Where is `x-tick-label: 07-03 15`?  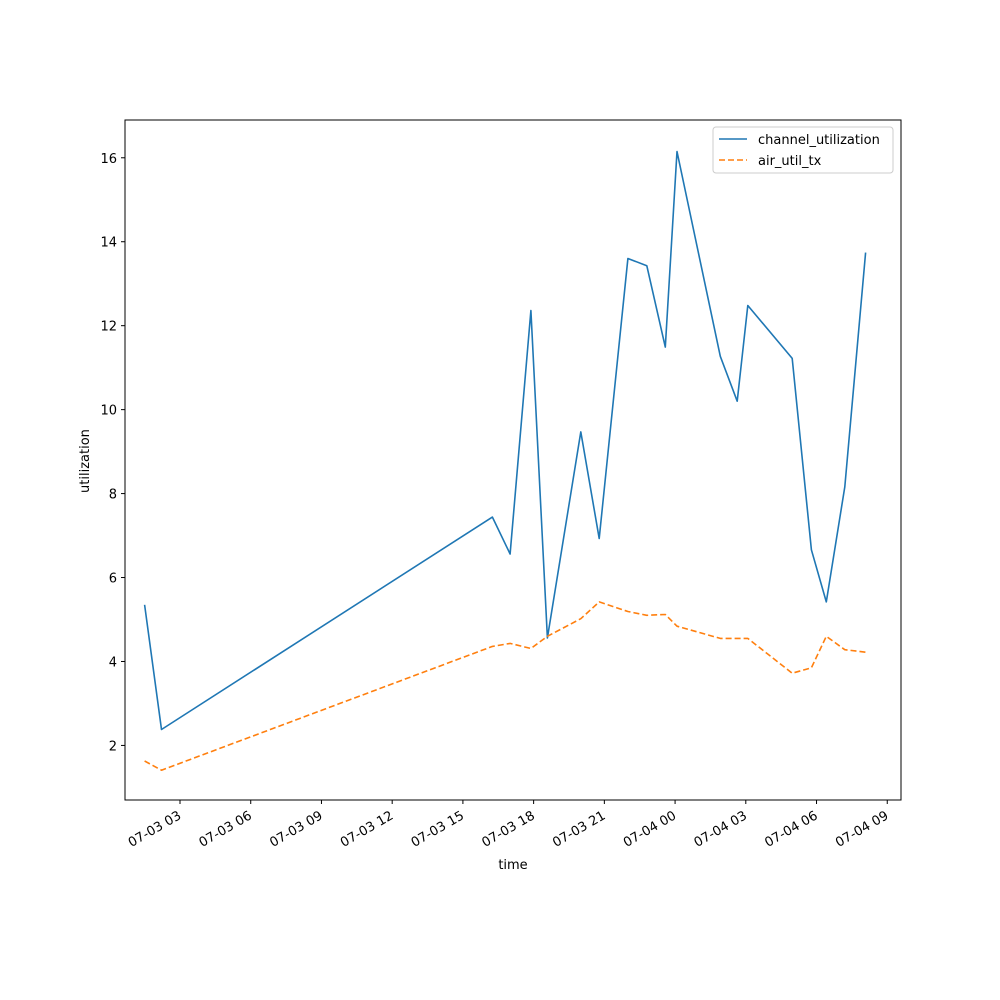
x-tick-label: 07-03 15 is located at coordinates (438, 829).